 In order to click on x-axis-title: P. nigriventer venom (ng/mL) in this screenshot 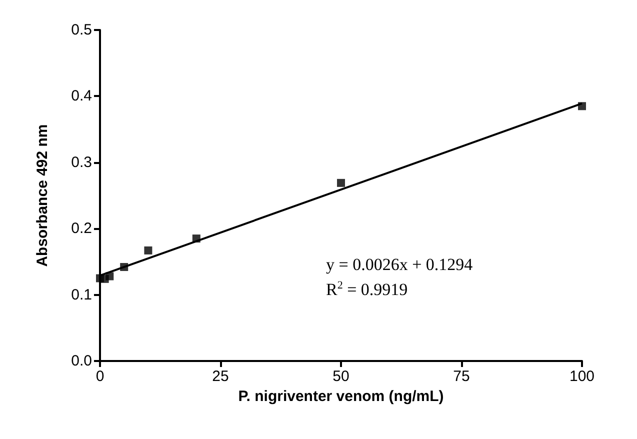, I will do `click(341, 396)`.